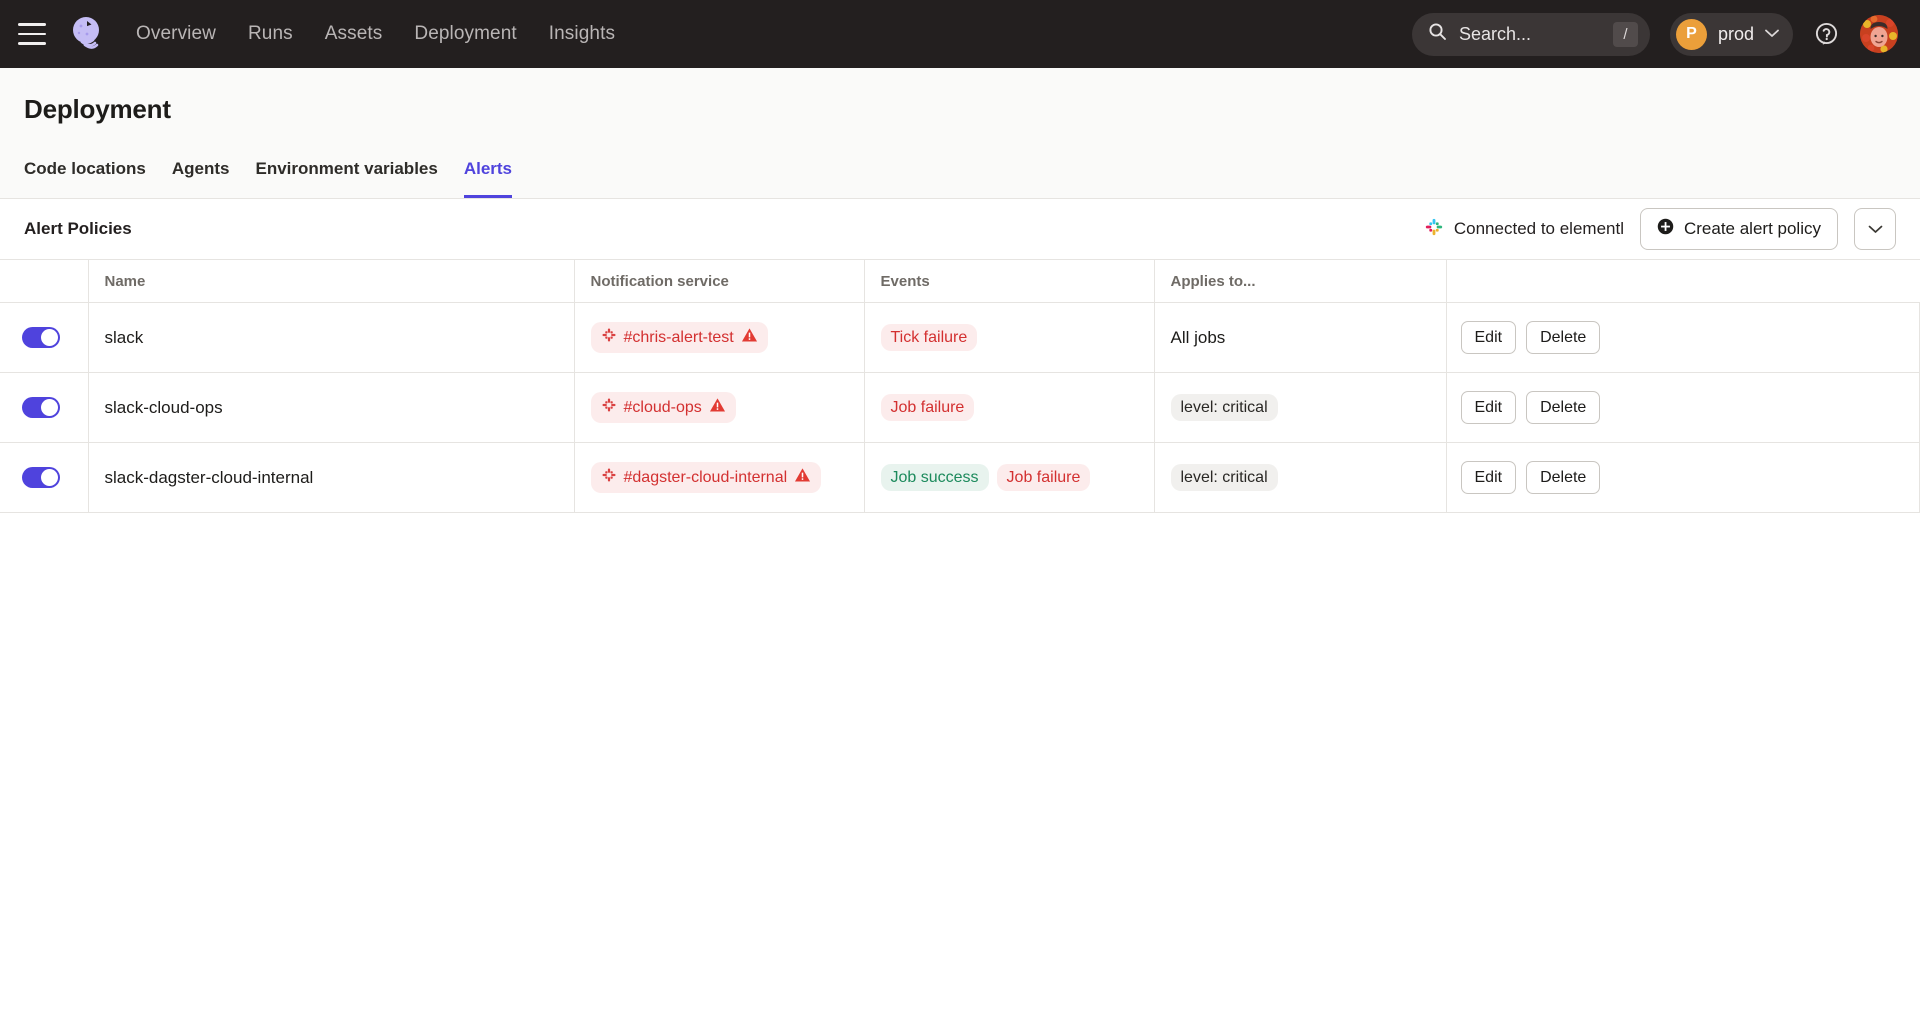  What do you see at coordinates (1009, 337) in the screenshot?
I see `cell-events: Tick failure` at bounding box center [1009, 337].